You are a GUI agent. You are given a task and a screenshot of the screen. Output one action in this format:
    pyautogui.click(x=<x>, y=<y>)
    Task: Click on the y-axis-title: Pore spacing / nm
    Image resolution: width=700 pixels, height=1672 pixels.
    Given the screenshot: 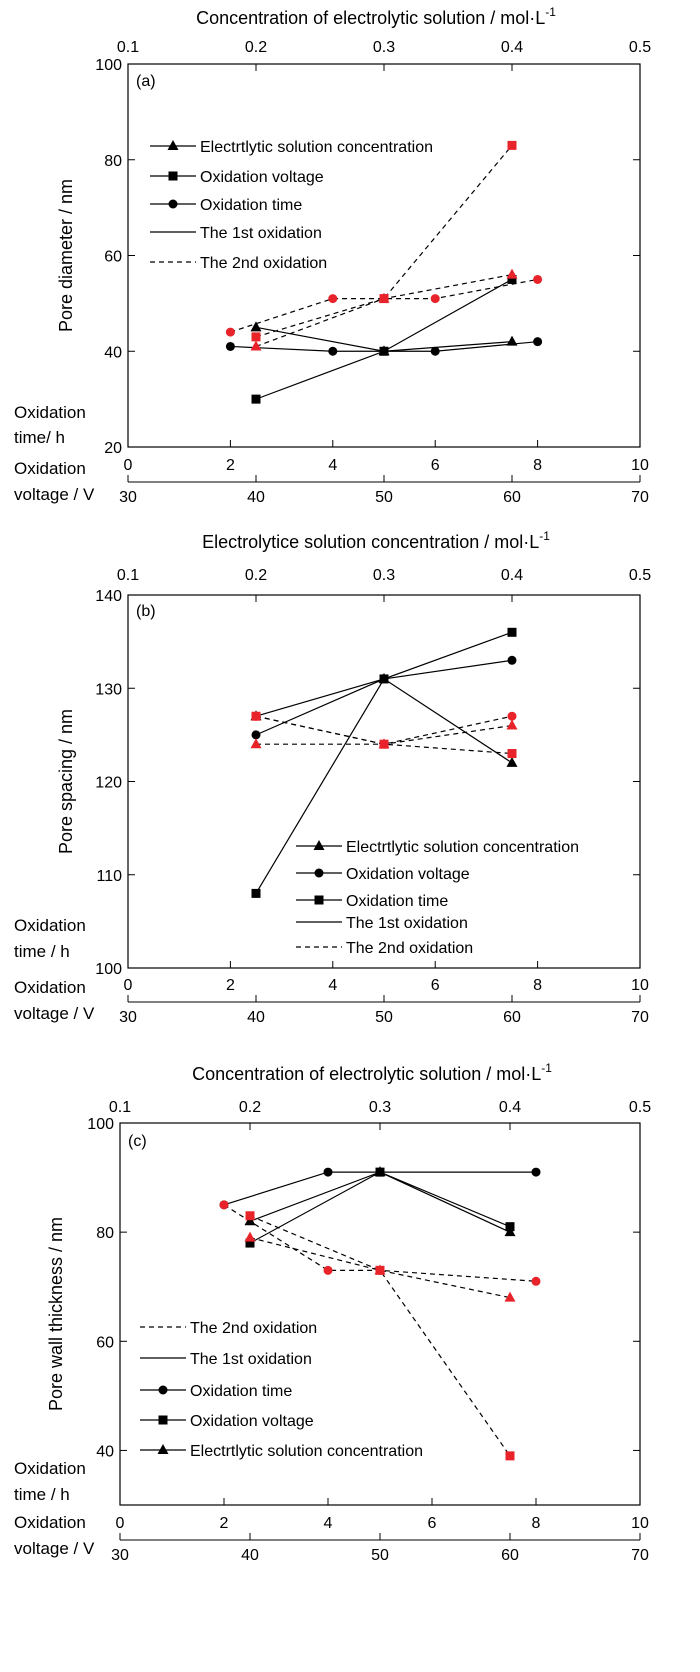 What is the action you would take?
    pyautogui.click(x=66, y=781)
    